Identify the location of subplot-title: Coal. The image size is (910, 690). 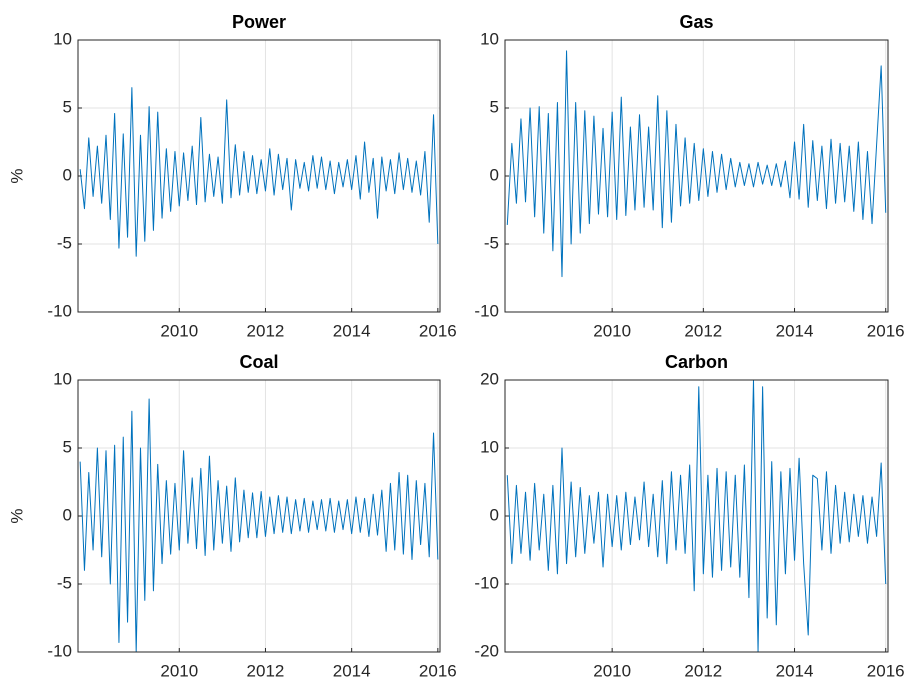
(258, 362).